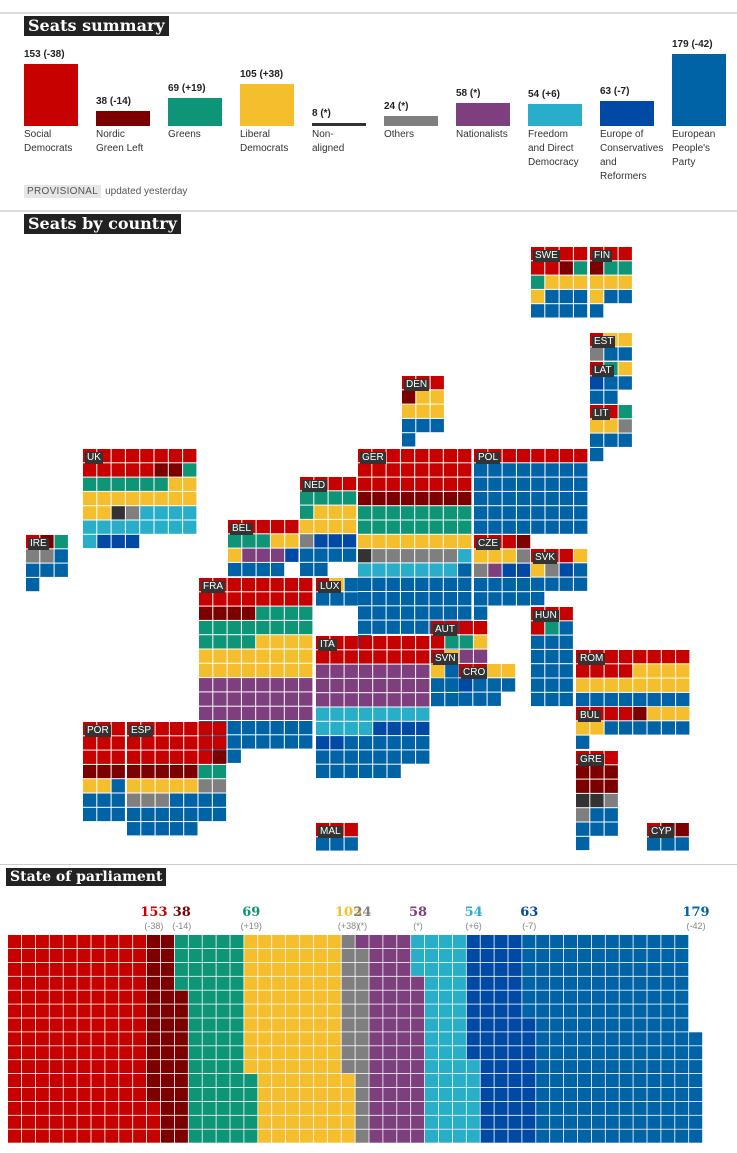 This screenshot has width=737, height=1153. Describe the element at coordinates (307, 526) in the screenshot. I see `seat-ned-lib` at that location.